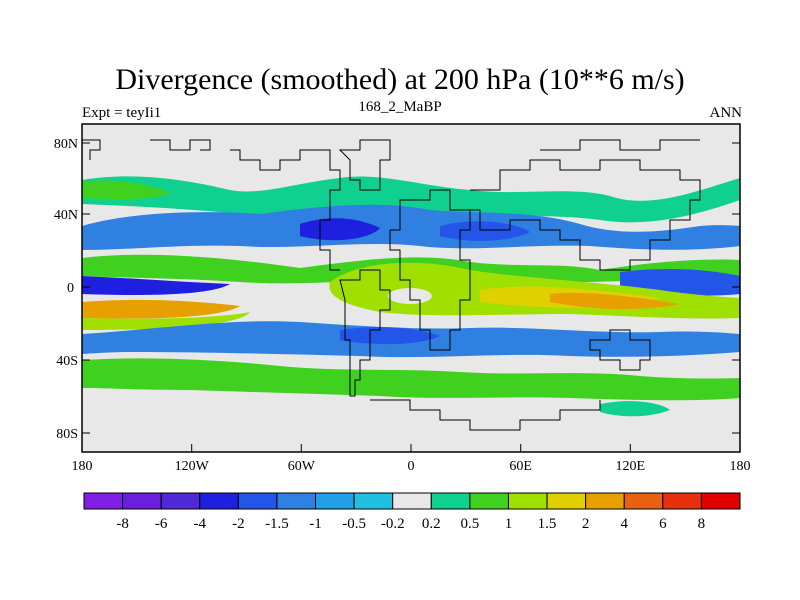 Image resolution: width=800 pixels, height=600 pixels. Describe the element at coordinates (238, 524) in the screenshot. I see `colorbar-label-3: -2` at that location.